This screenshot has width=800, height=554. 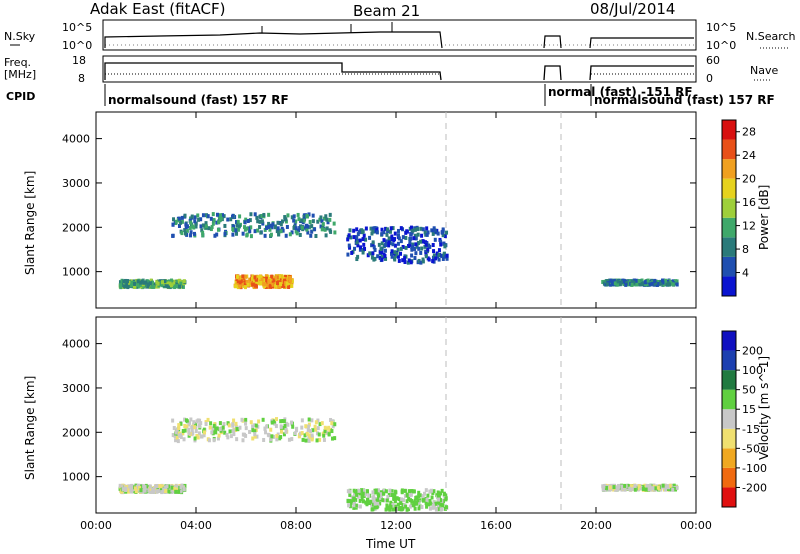 What do you see at coordinates (713, 60) in the screenshot?
I see `nave-tick-top: 60` at bounding box center [713, 60].